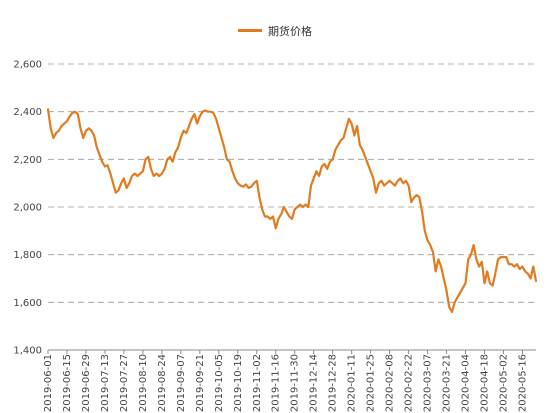 The height and width of the screenshot is (413, 550). What do you see at coordinates (466, 383) in the screenshot?
I see `x-tick-label: 2020-04-04` at bounding box center [466, 383].